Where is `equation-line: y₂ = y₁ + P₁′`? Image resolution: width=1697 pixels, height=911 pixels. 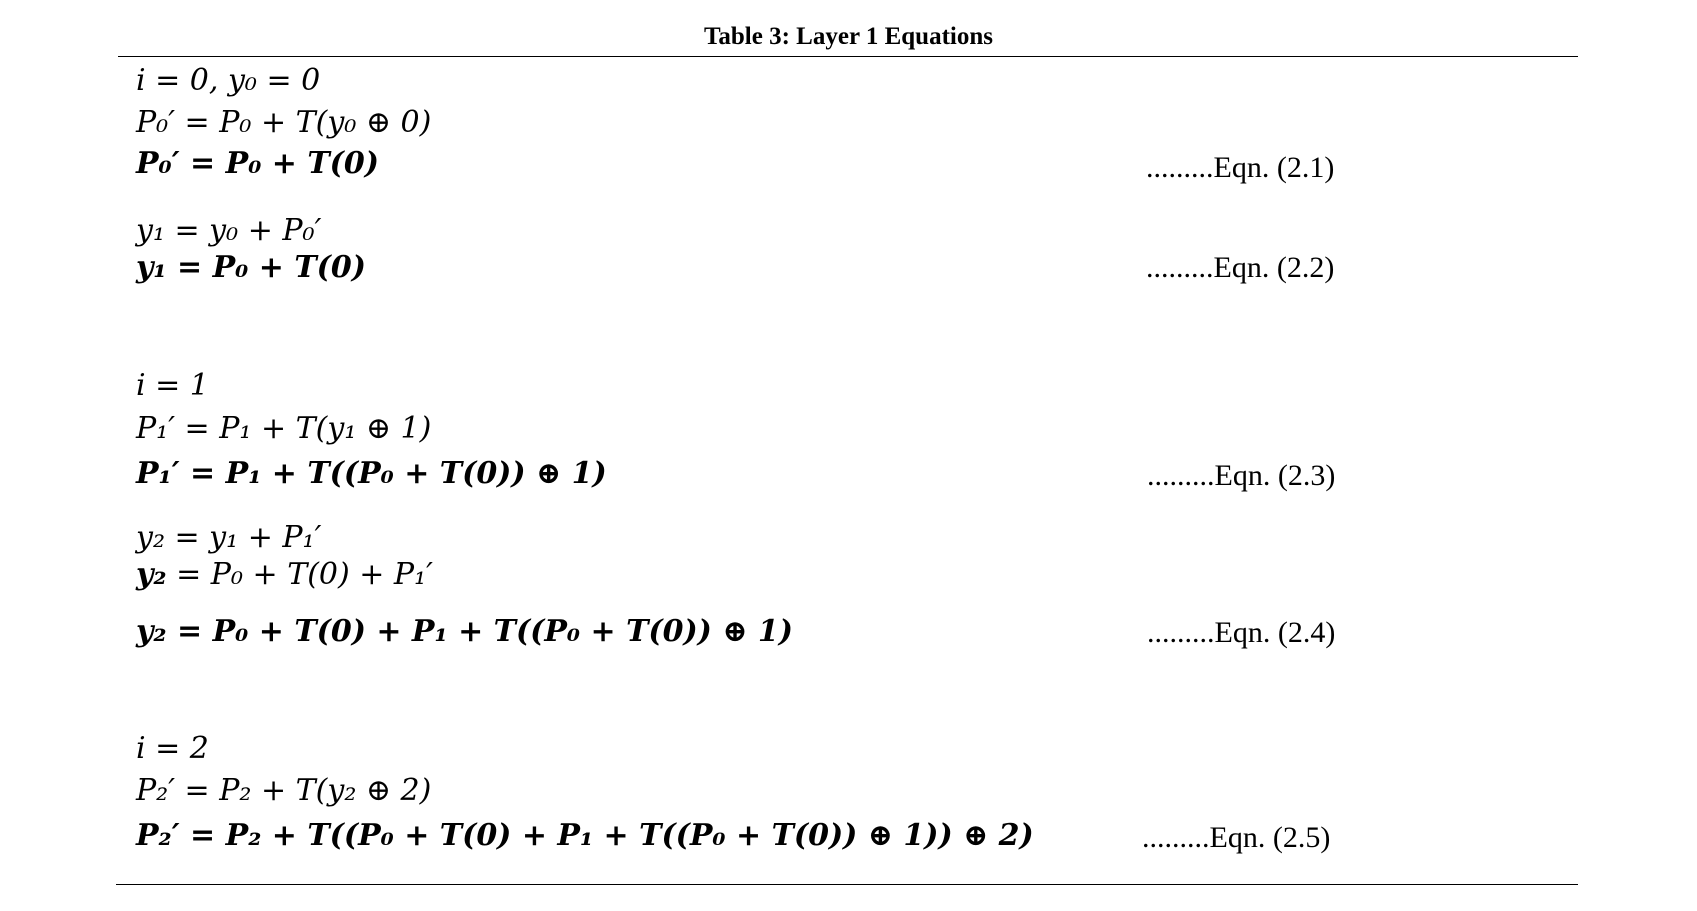 equation-line: y₂ = y₁ + P₁′ is located at coordinates (229, 537).